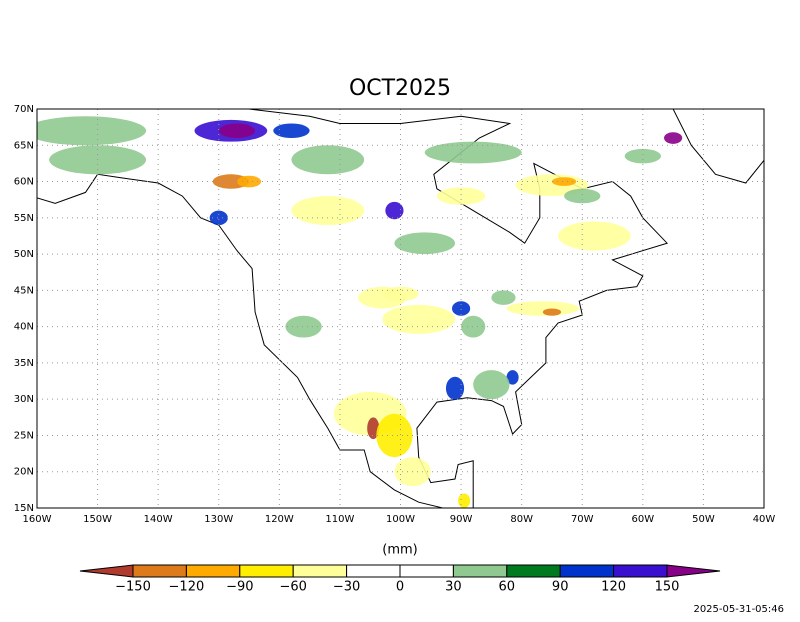 The image size is (800, 622). Describe the element at coordinates (158, 519) in the screenshot. I see `lon-label: 140W` at that location.